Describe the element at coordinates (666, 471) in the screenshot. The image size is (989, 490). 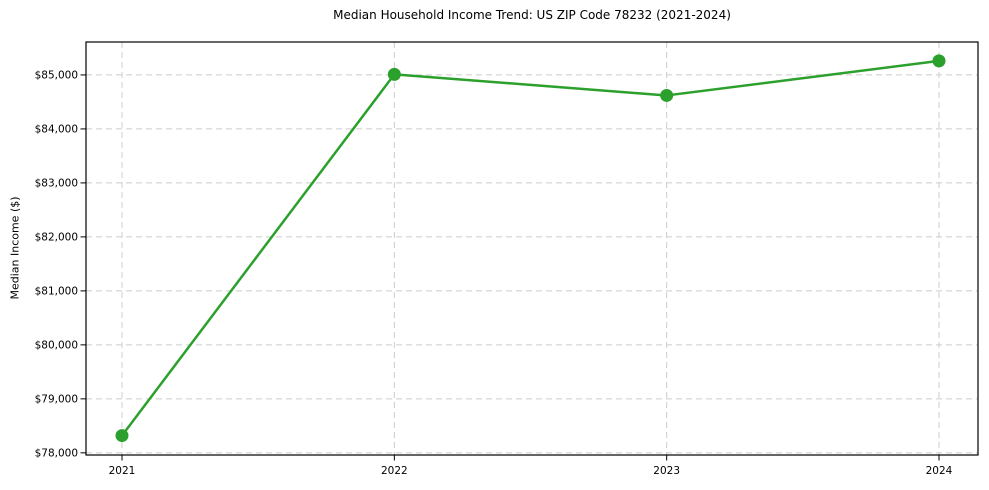
I see `x-tick-label: 2023` at that location.